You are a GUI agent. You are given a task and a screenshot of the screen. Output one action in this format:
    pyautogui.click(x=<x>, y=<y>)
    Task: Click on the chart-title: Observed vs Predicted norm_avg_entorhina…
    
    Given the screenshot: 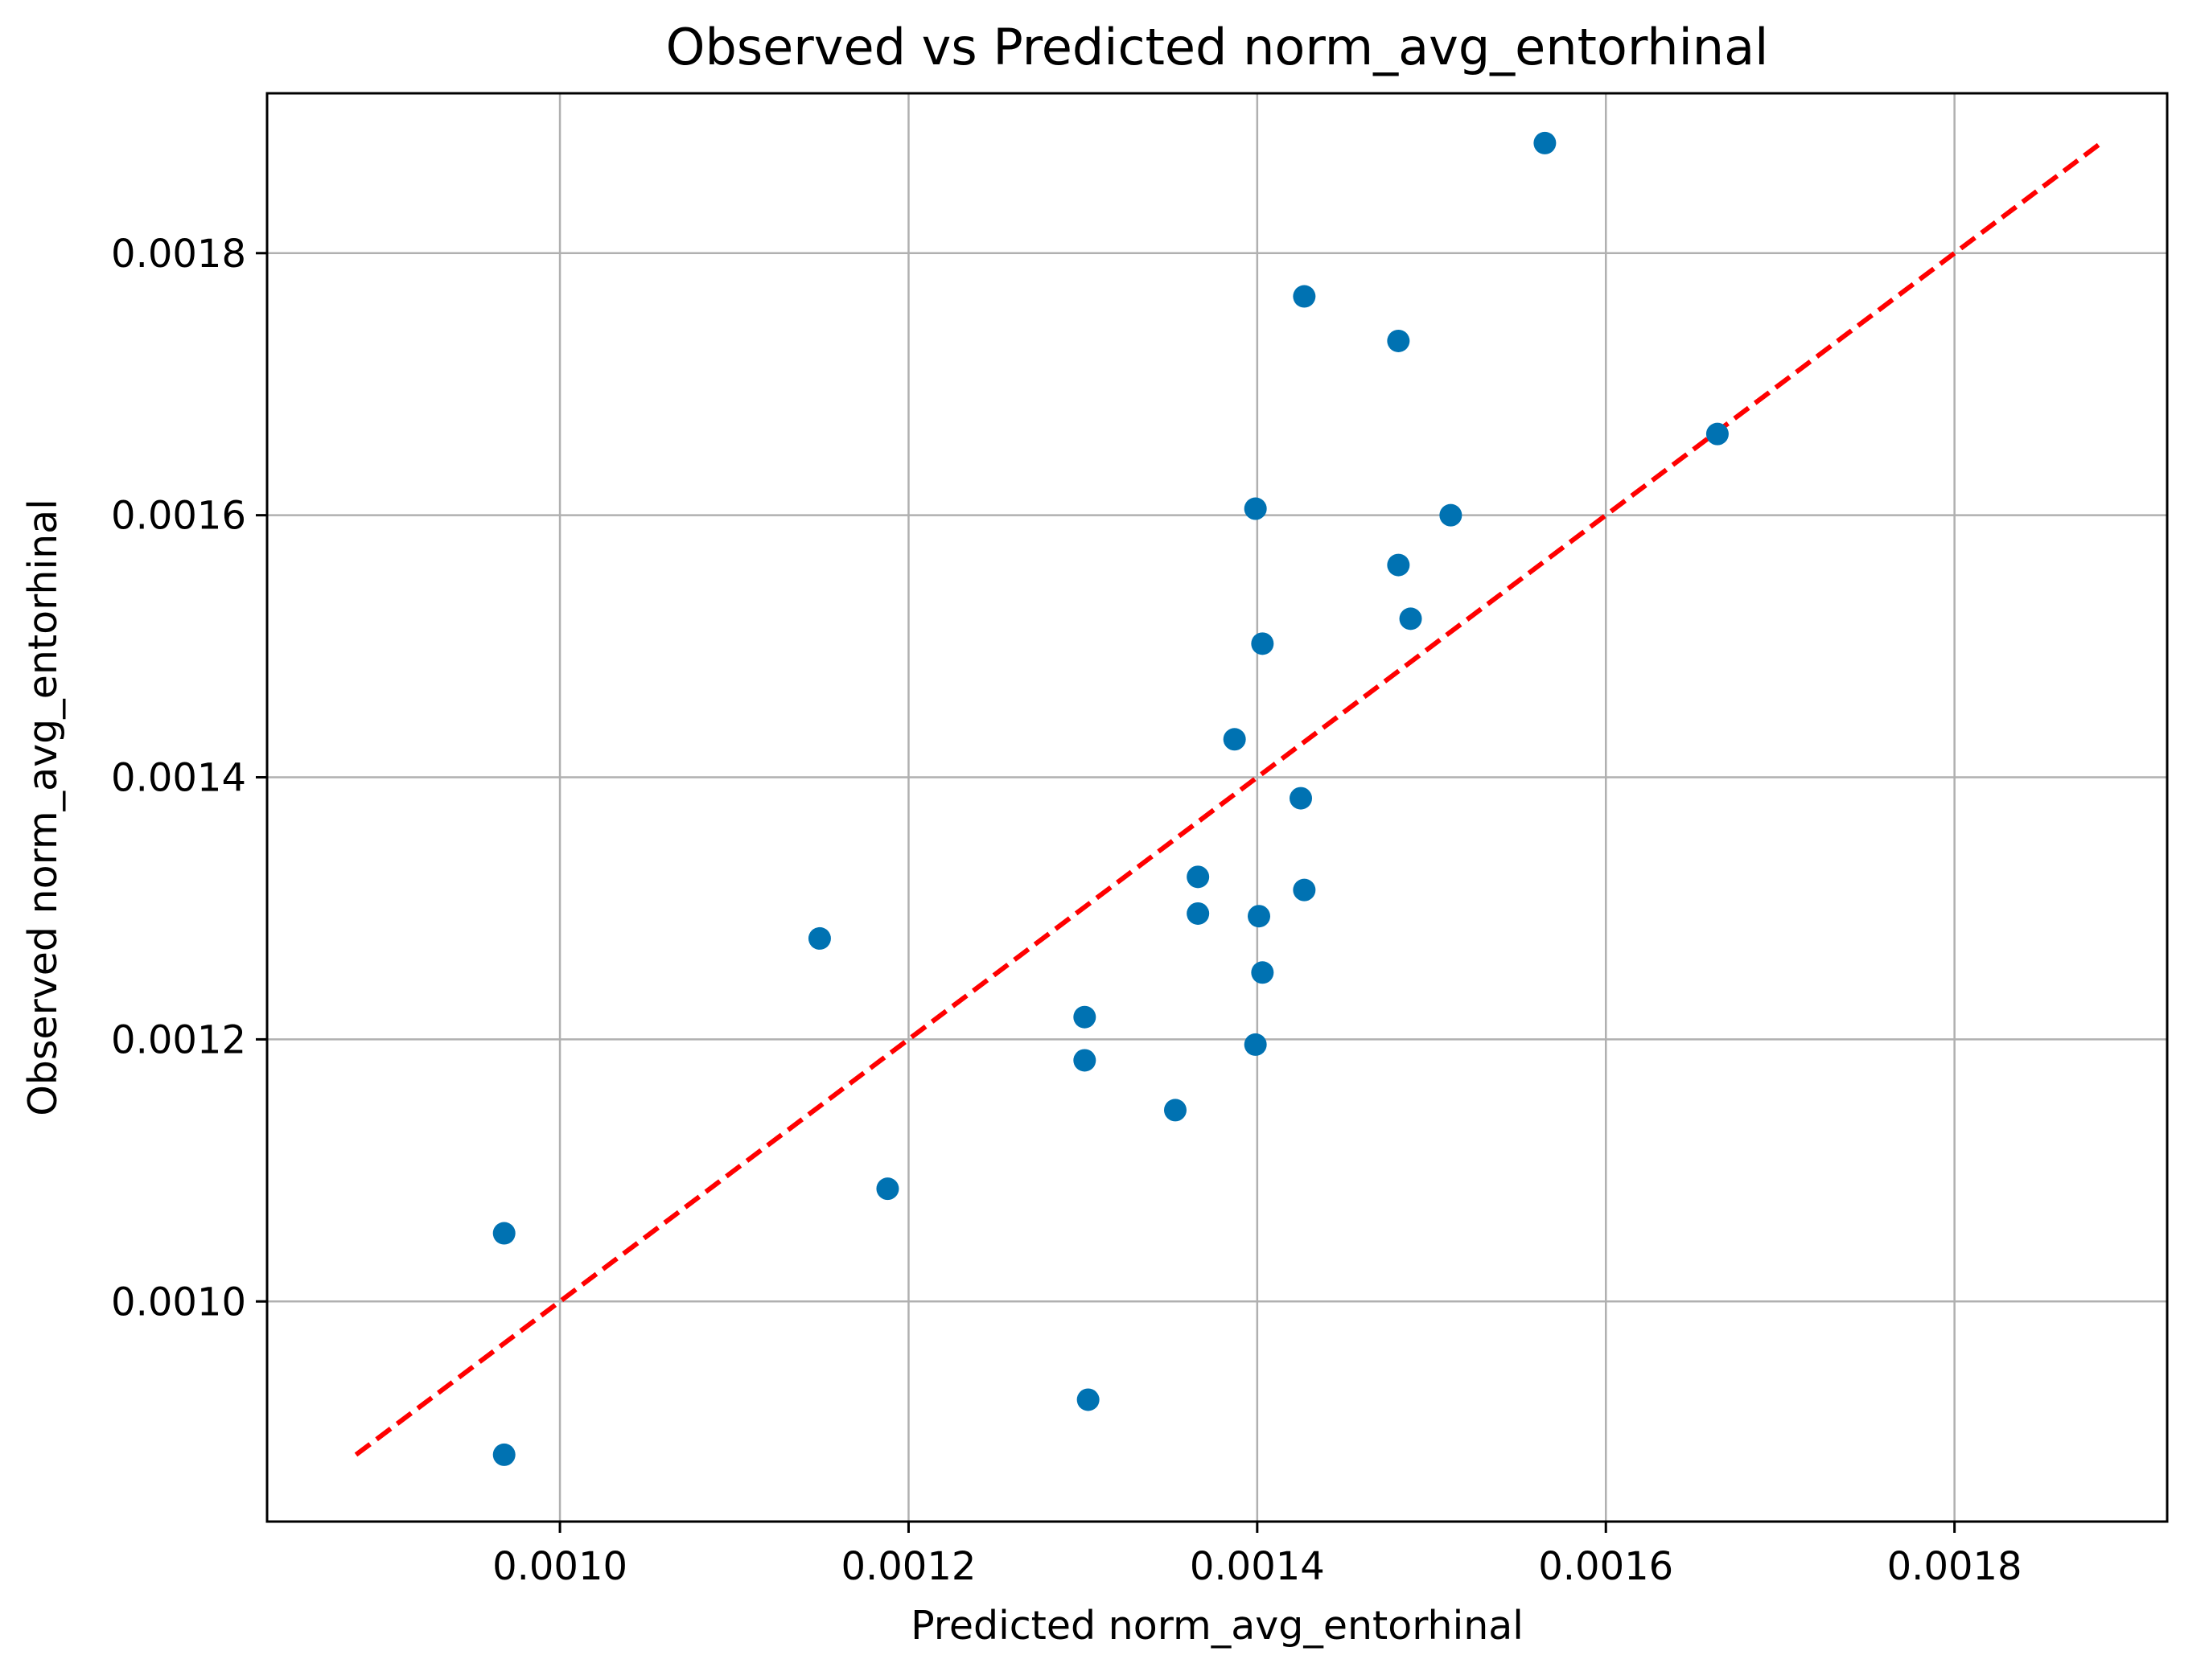 What is the action you would take?
    pyautogui.click(x=1218, y=47)
    